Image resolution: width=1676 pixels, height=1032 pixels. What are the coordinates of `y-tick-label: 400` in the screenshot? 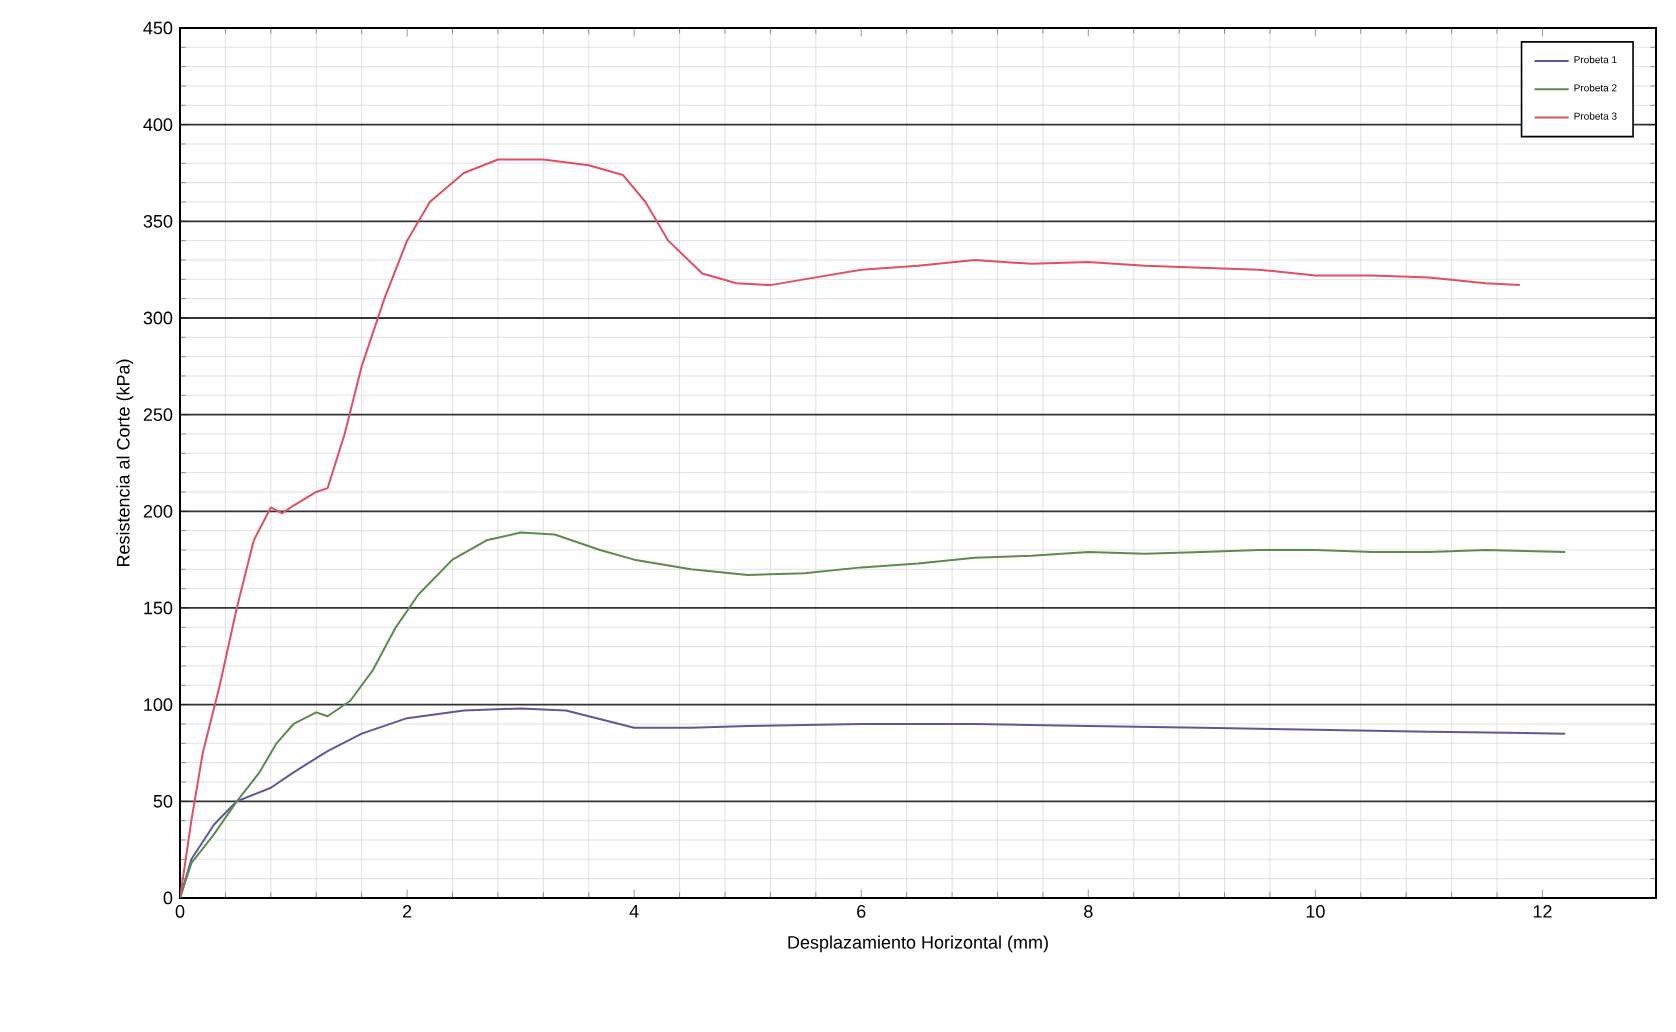 It's located at (158, 125).